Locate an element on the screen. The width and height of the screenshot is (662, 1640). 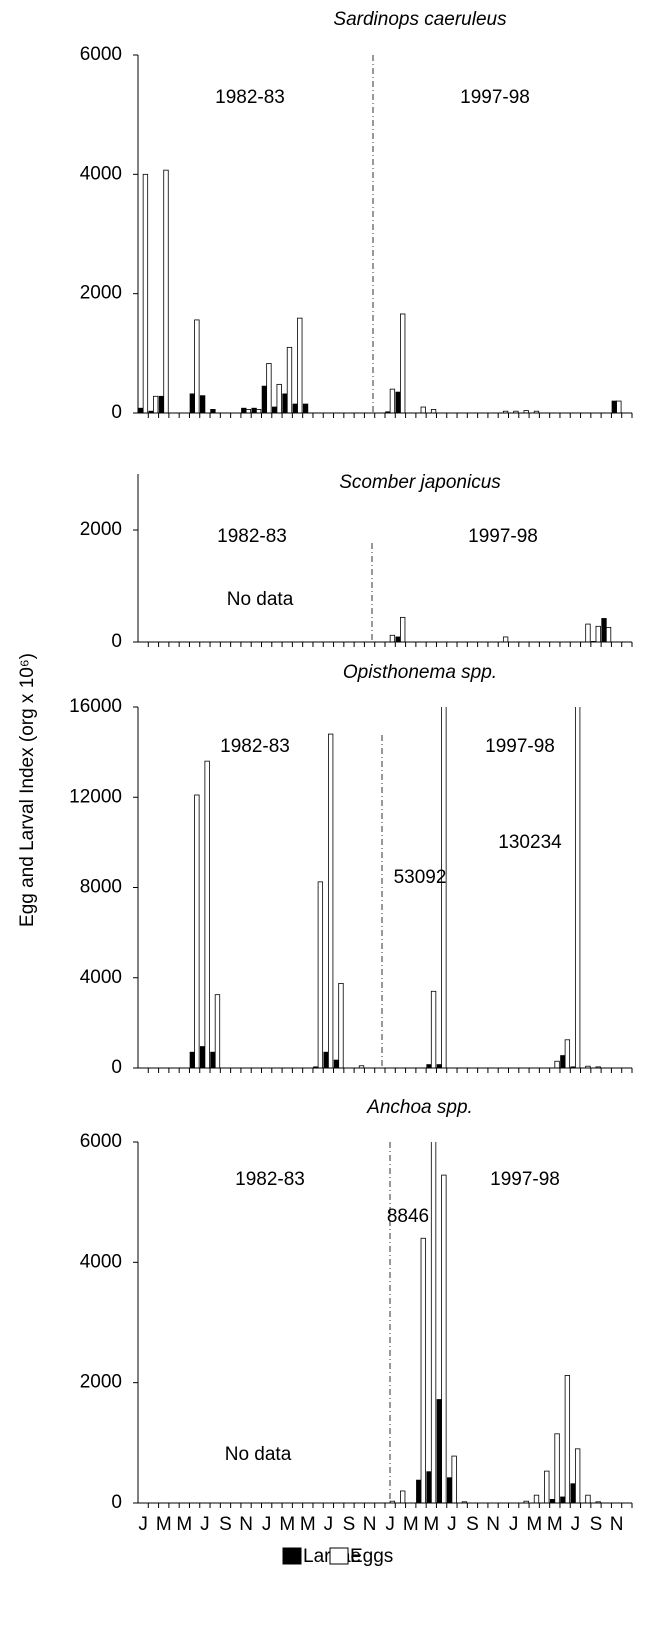
panel-title: Sardinops caeruleus is located at coordinates (420, 19).